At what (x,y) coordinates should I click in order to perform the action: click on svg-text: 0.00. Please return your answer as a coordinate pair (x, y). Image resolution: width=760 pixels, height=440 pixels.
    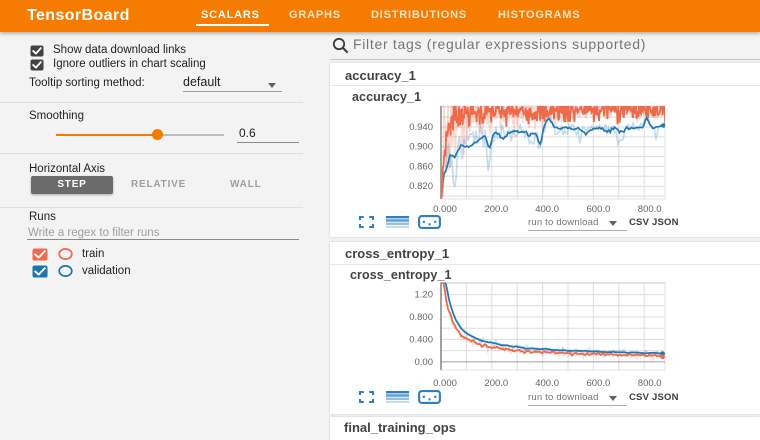
    Looking at the image, I should click on (424, 362).